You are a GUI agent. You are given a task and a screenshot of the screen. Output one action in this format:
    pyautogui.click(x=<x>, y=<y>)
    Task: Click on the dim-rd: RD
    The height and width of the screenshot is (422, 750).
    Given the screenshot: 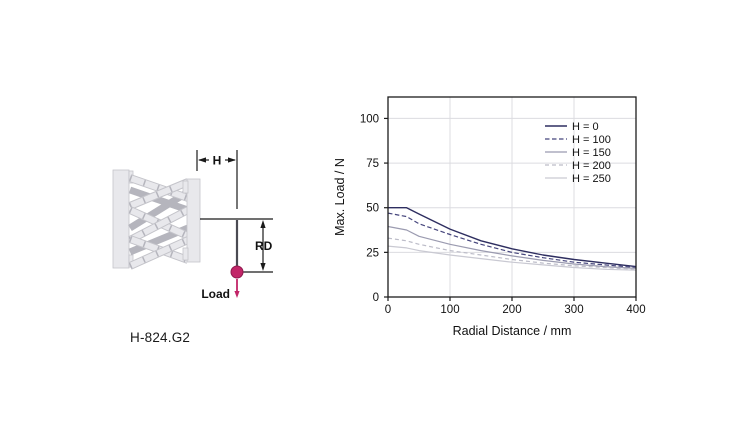 What is the action you would take?
    pyautogui.click(x=264, y=245)
    